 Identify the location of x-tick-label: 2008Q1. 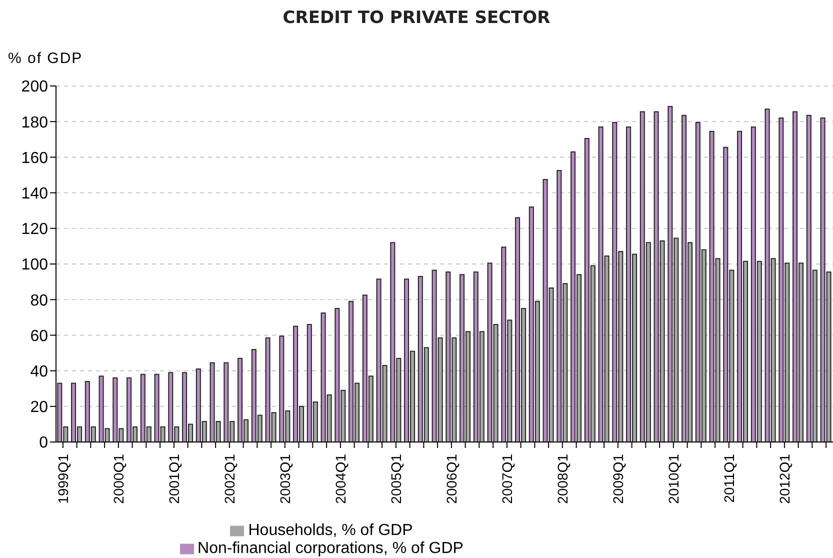
(562, 479).